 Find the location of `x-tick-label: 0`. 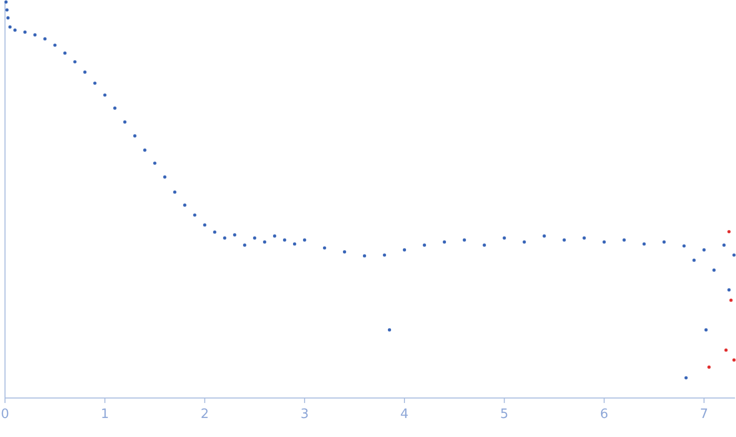

x-tick-label: 0 is located at coordinates (5, 414).